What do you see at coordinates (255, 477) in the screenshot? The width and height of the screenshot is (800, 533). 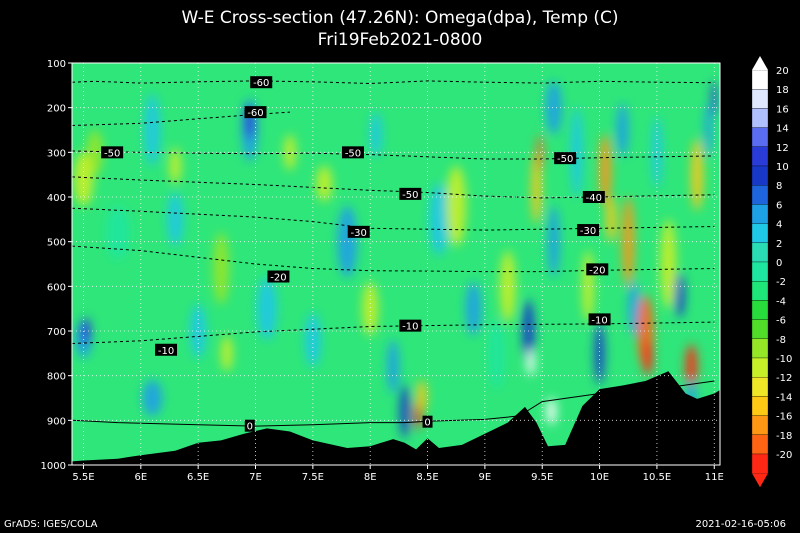 I see `x-tick-label: 7E` at bounding box center [255, 477].